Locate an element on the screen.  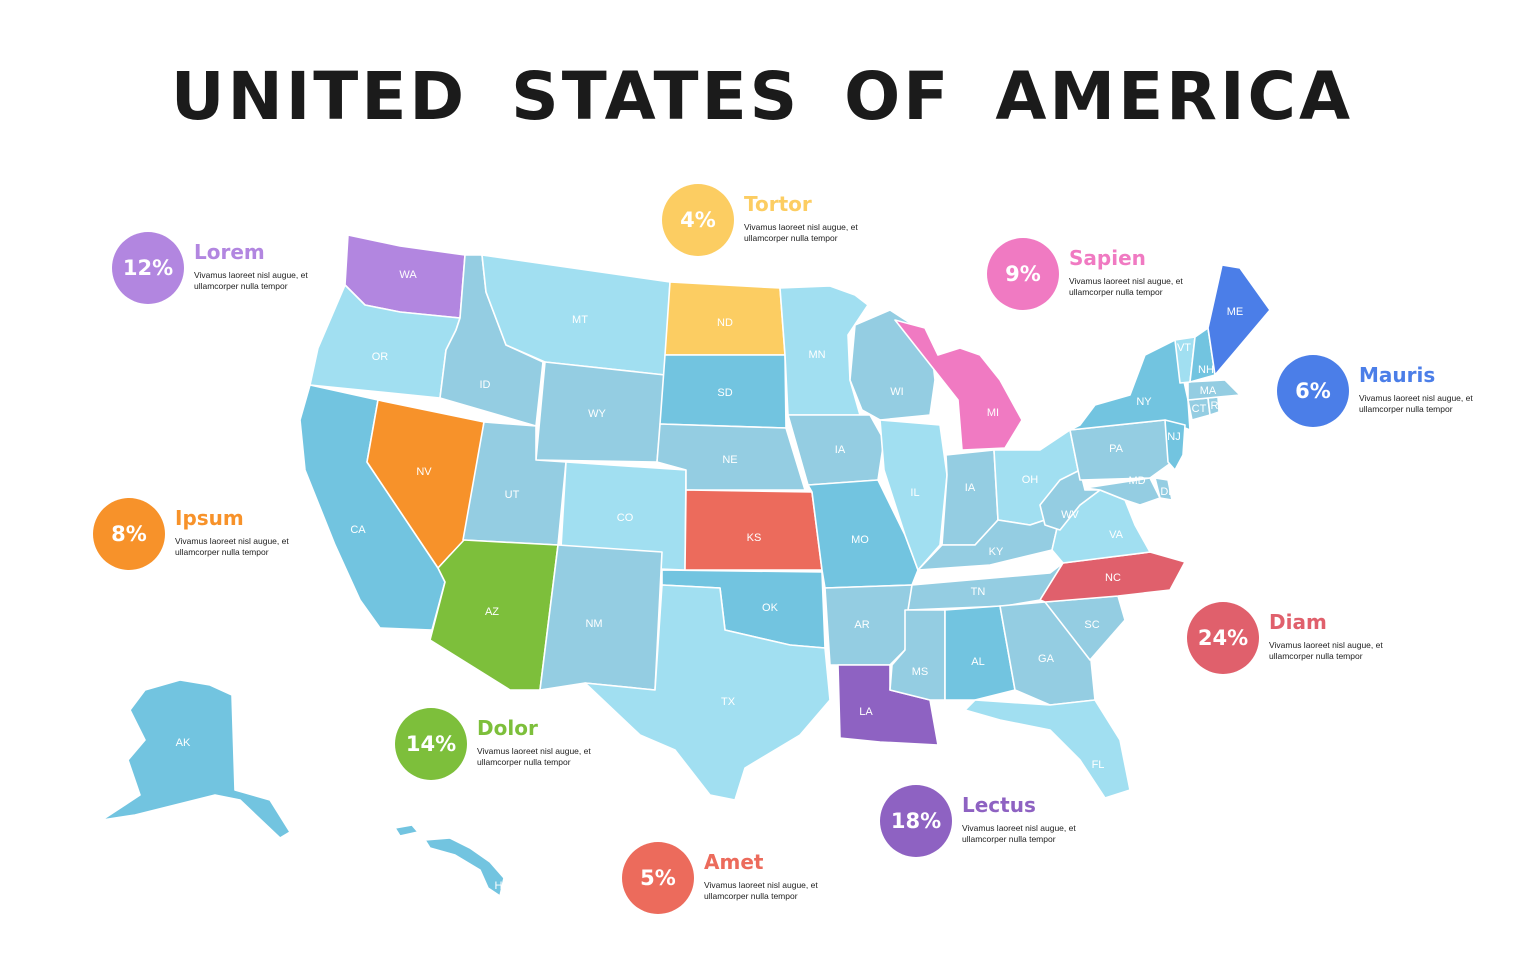
state-nj is located at coordinates (1175, 445).